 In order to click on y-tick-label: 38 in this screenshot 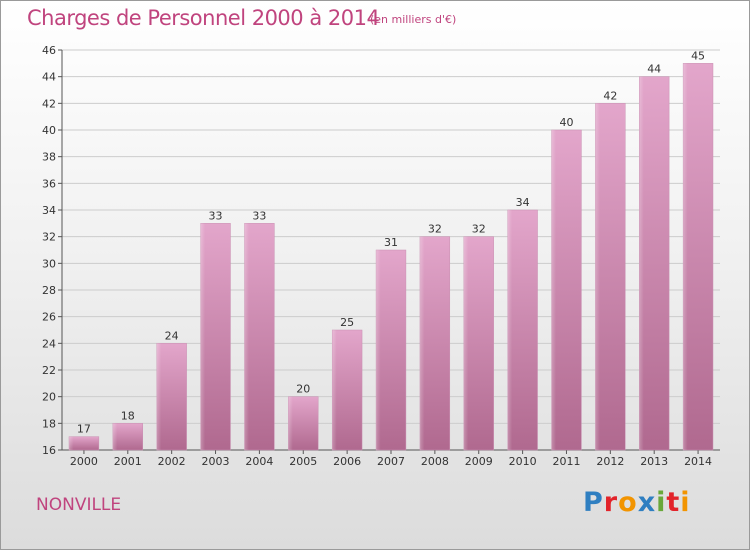, I will do `click(49, 157)`.